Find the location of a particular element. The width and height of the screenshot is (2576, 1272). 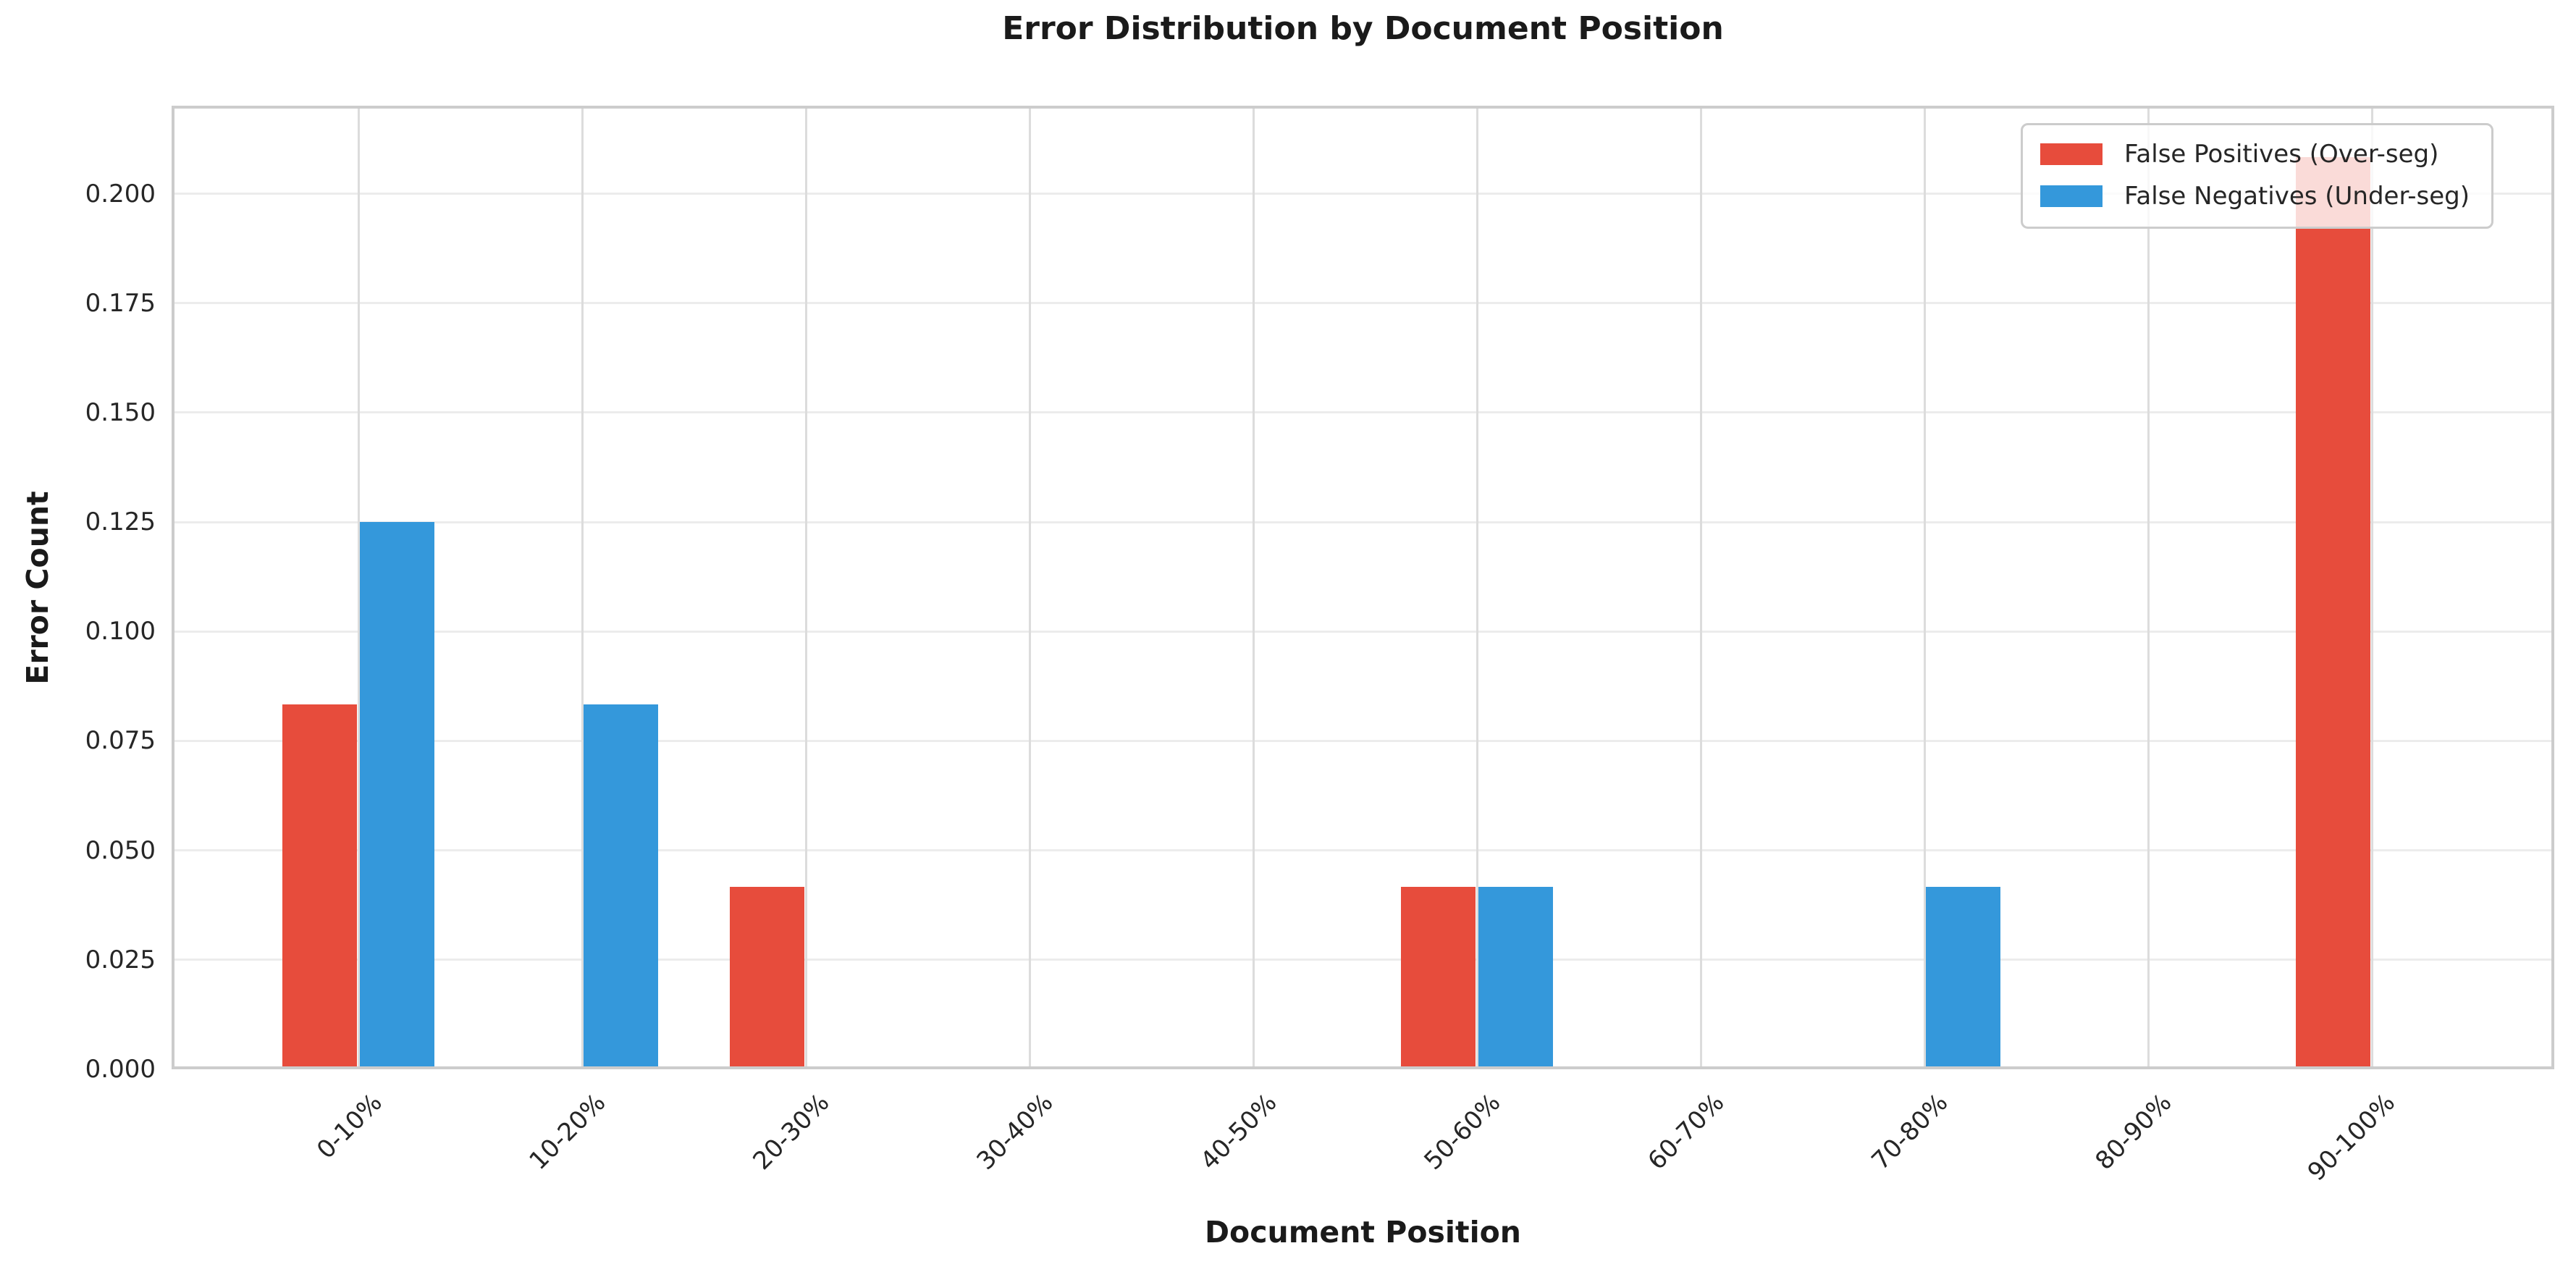

legend-label-false-negatives: False Negatives (Under-seg) is located at coordinates (2297, 197).